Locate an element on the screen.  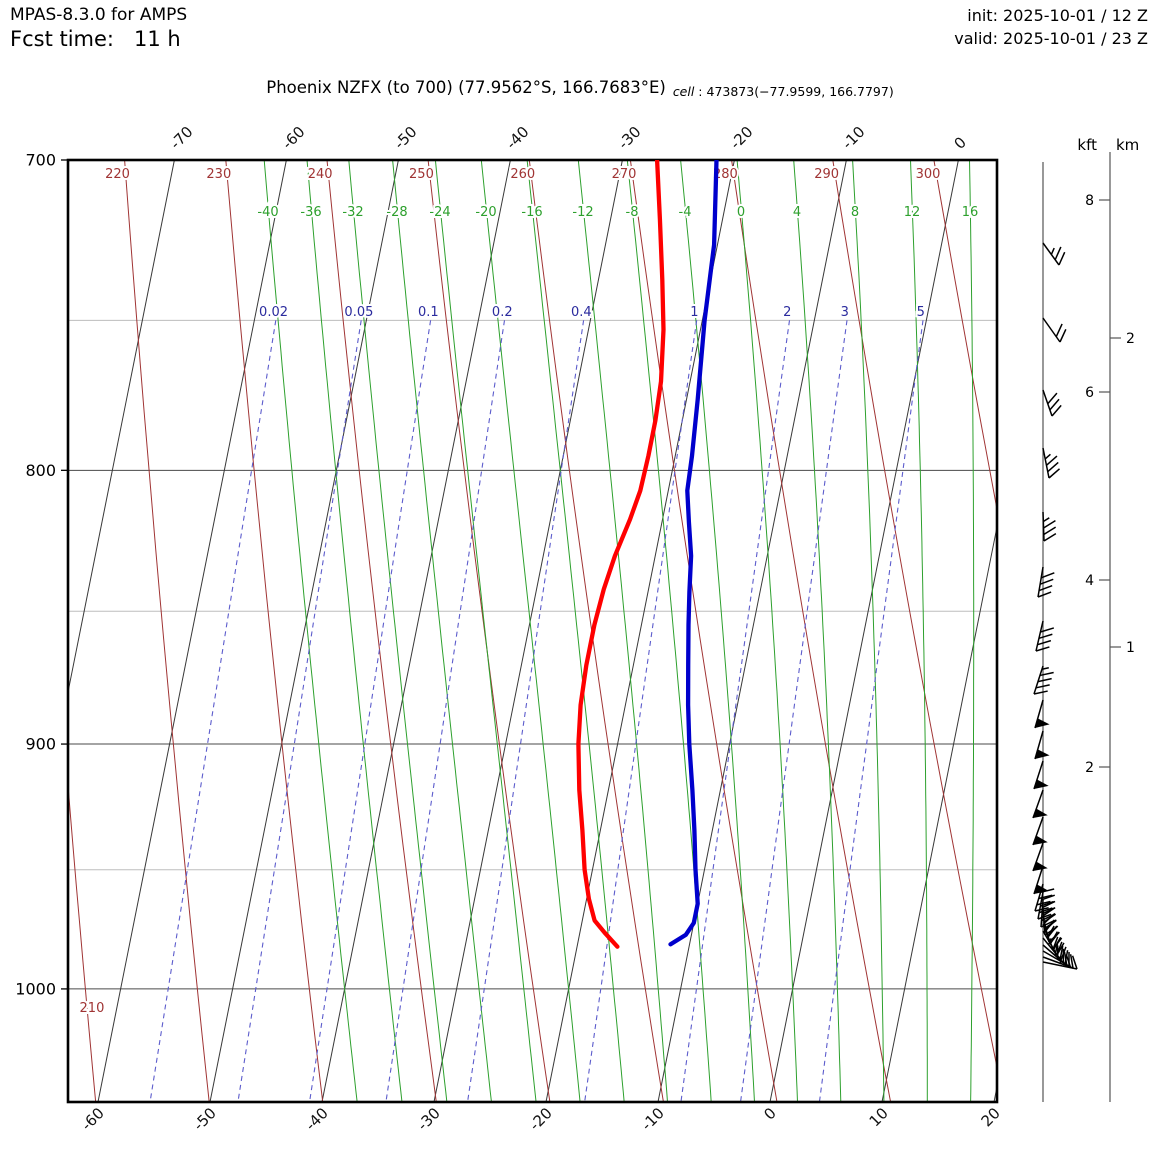
mixing-ratio-labels: 0.02 0.05 0.1 0.2 0.4 1 2 3 5 is located at coordinates (592, 312).